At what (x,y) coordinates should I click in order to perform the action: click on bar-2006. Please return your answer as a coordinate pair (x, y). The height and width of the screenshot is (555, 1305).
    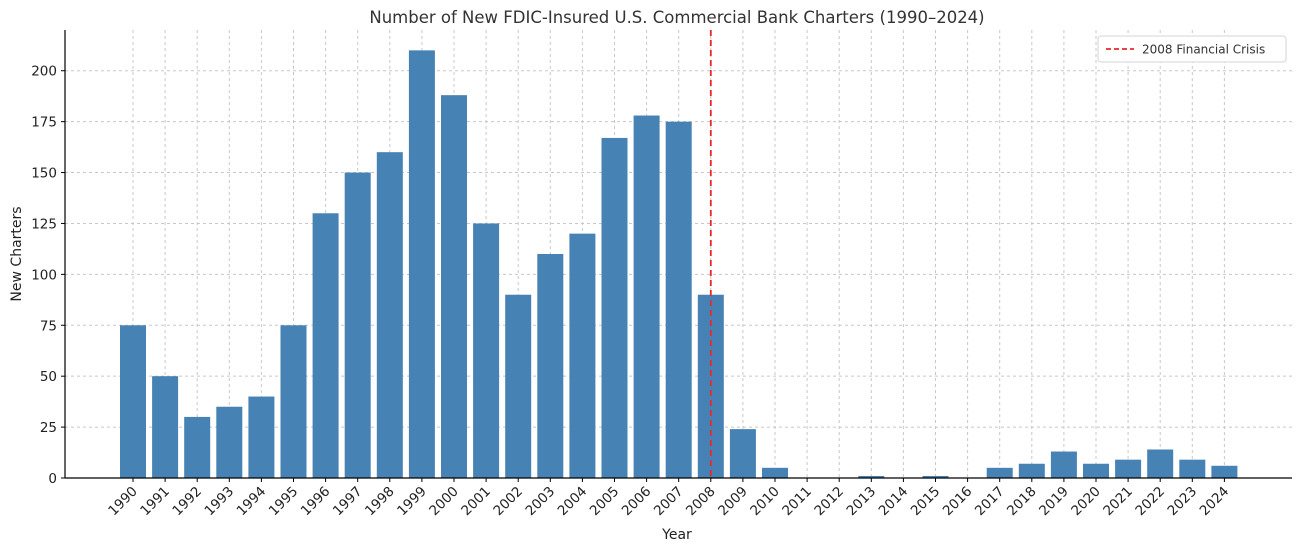
    Looking at the image, I should click on (646, 296).